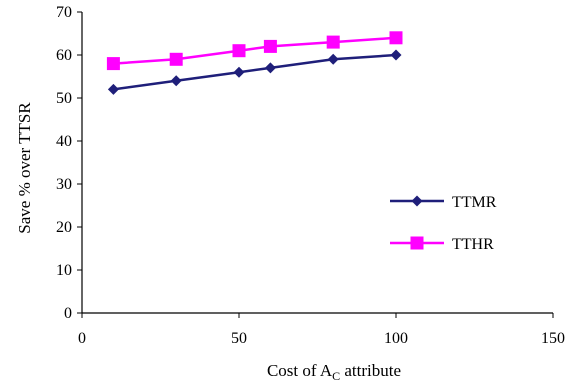 This screenshot has width=578, height=387. Describe the element at coordinates (64, 12) in the screenshot. I see `y-tick-label: 70` at that location.